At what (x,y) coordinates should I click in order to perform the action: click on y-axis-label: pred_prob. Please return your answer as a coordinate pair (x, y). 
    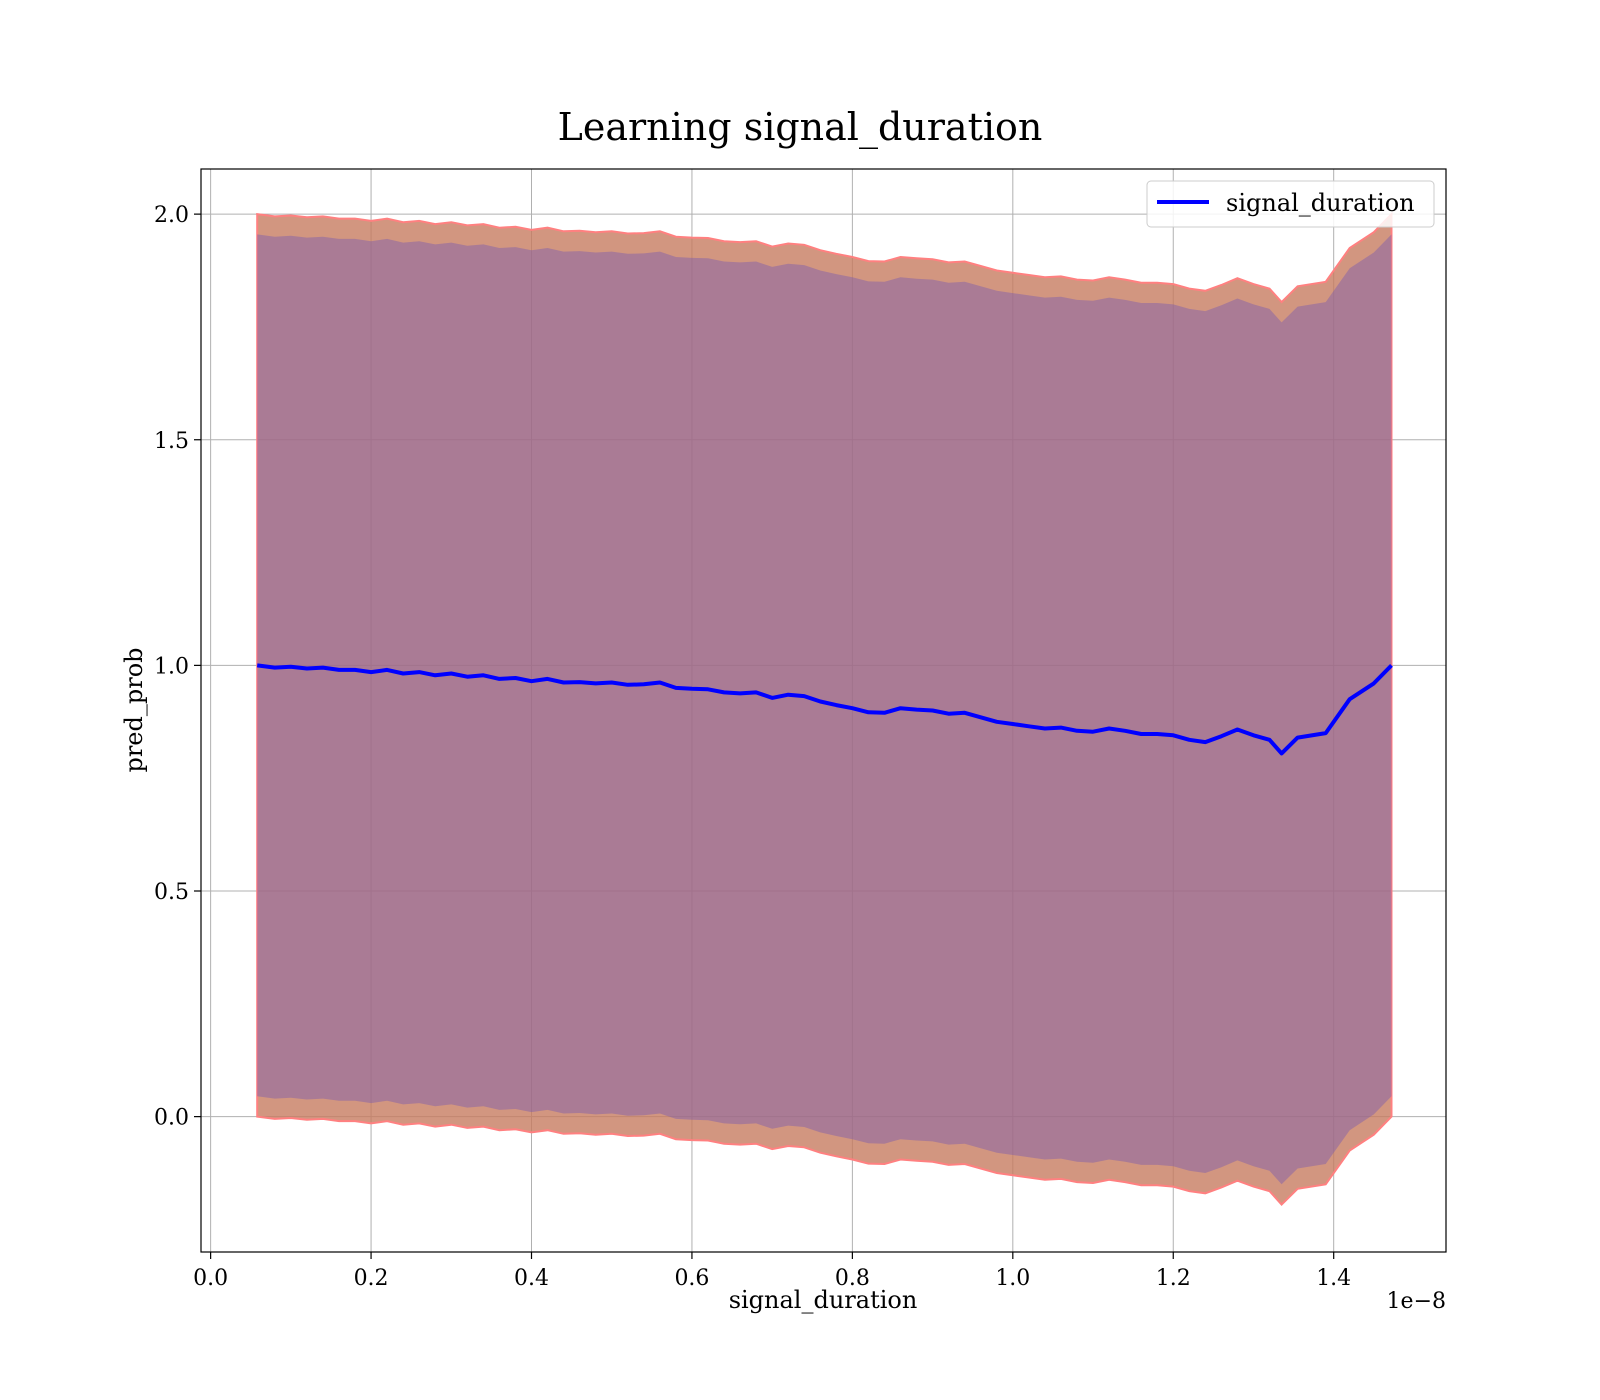
    Looking at the image, I should click on (134, 709).